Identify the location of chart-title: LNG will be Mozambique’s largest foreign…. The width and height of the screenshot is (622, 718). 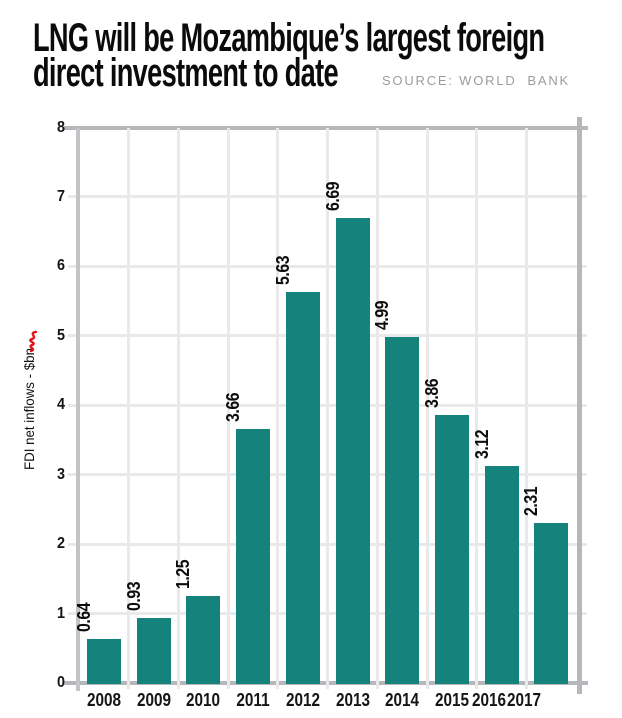
(289, 55).